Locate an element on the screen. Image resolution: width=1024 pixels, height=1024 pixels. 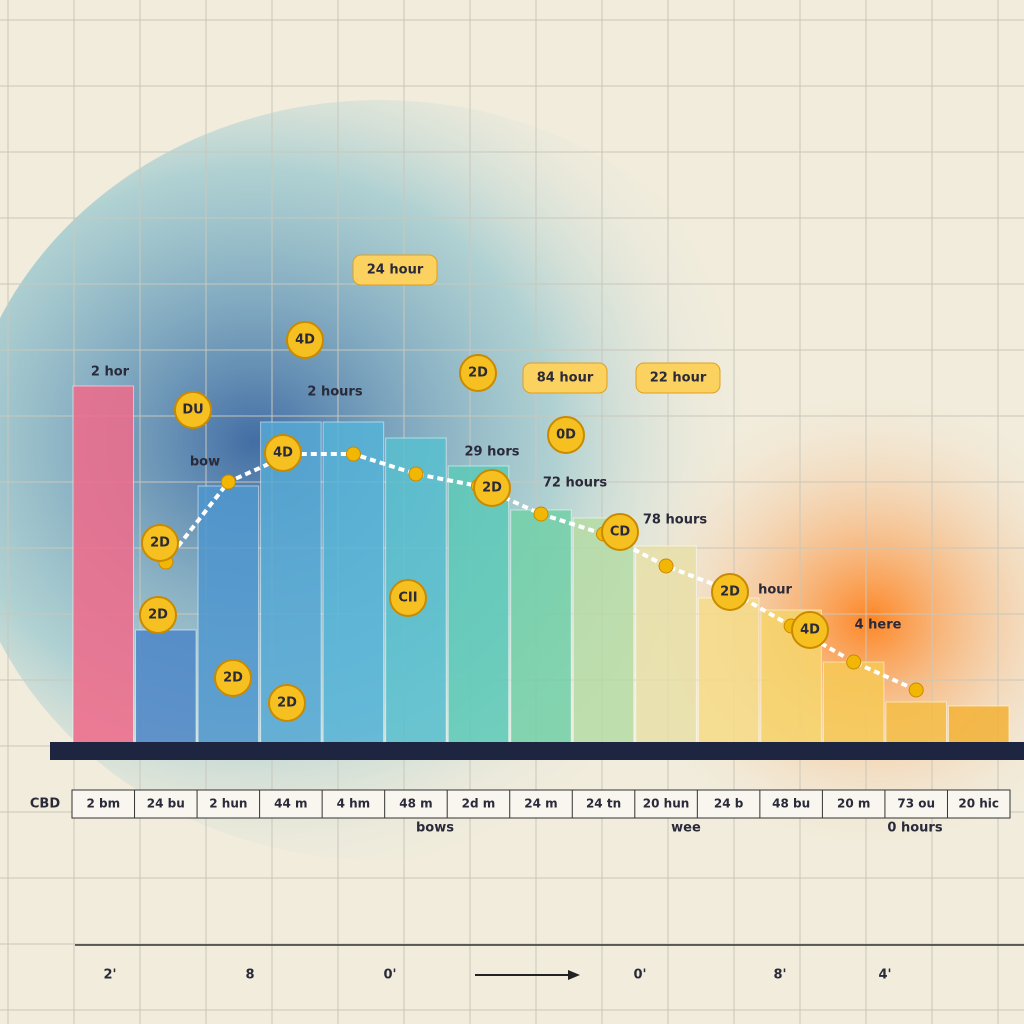
x-tick-label: 44 m is located at coordinates (290, 804).